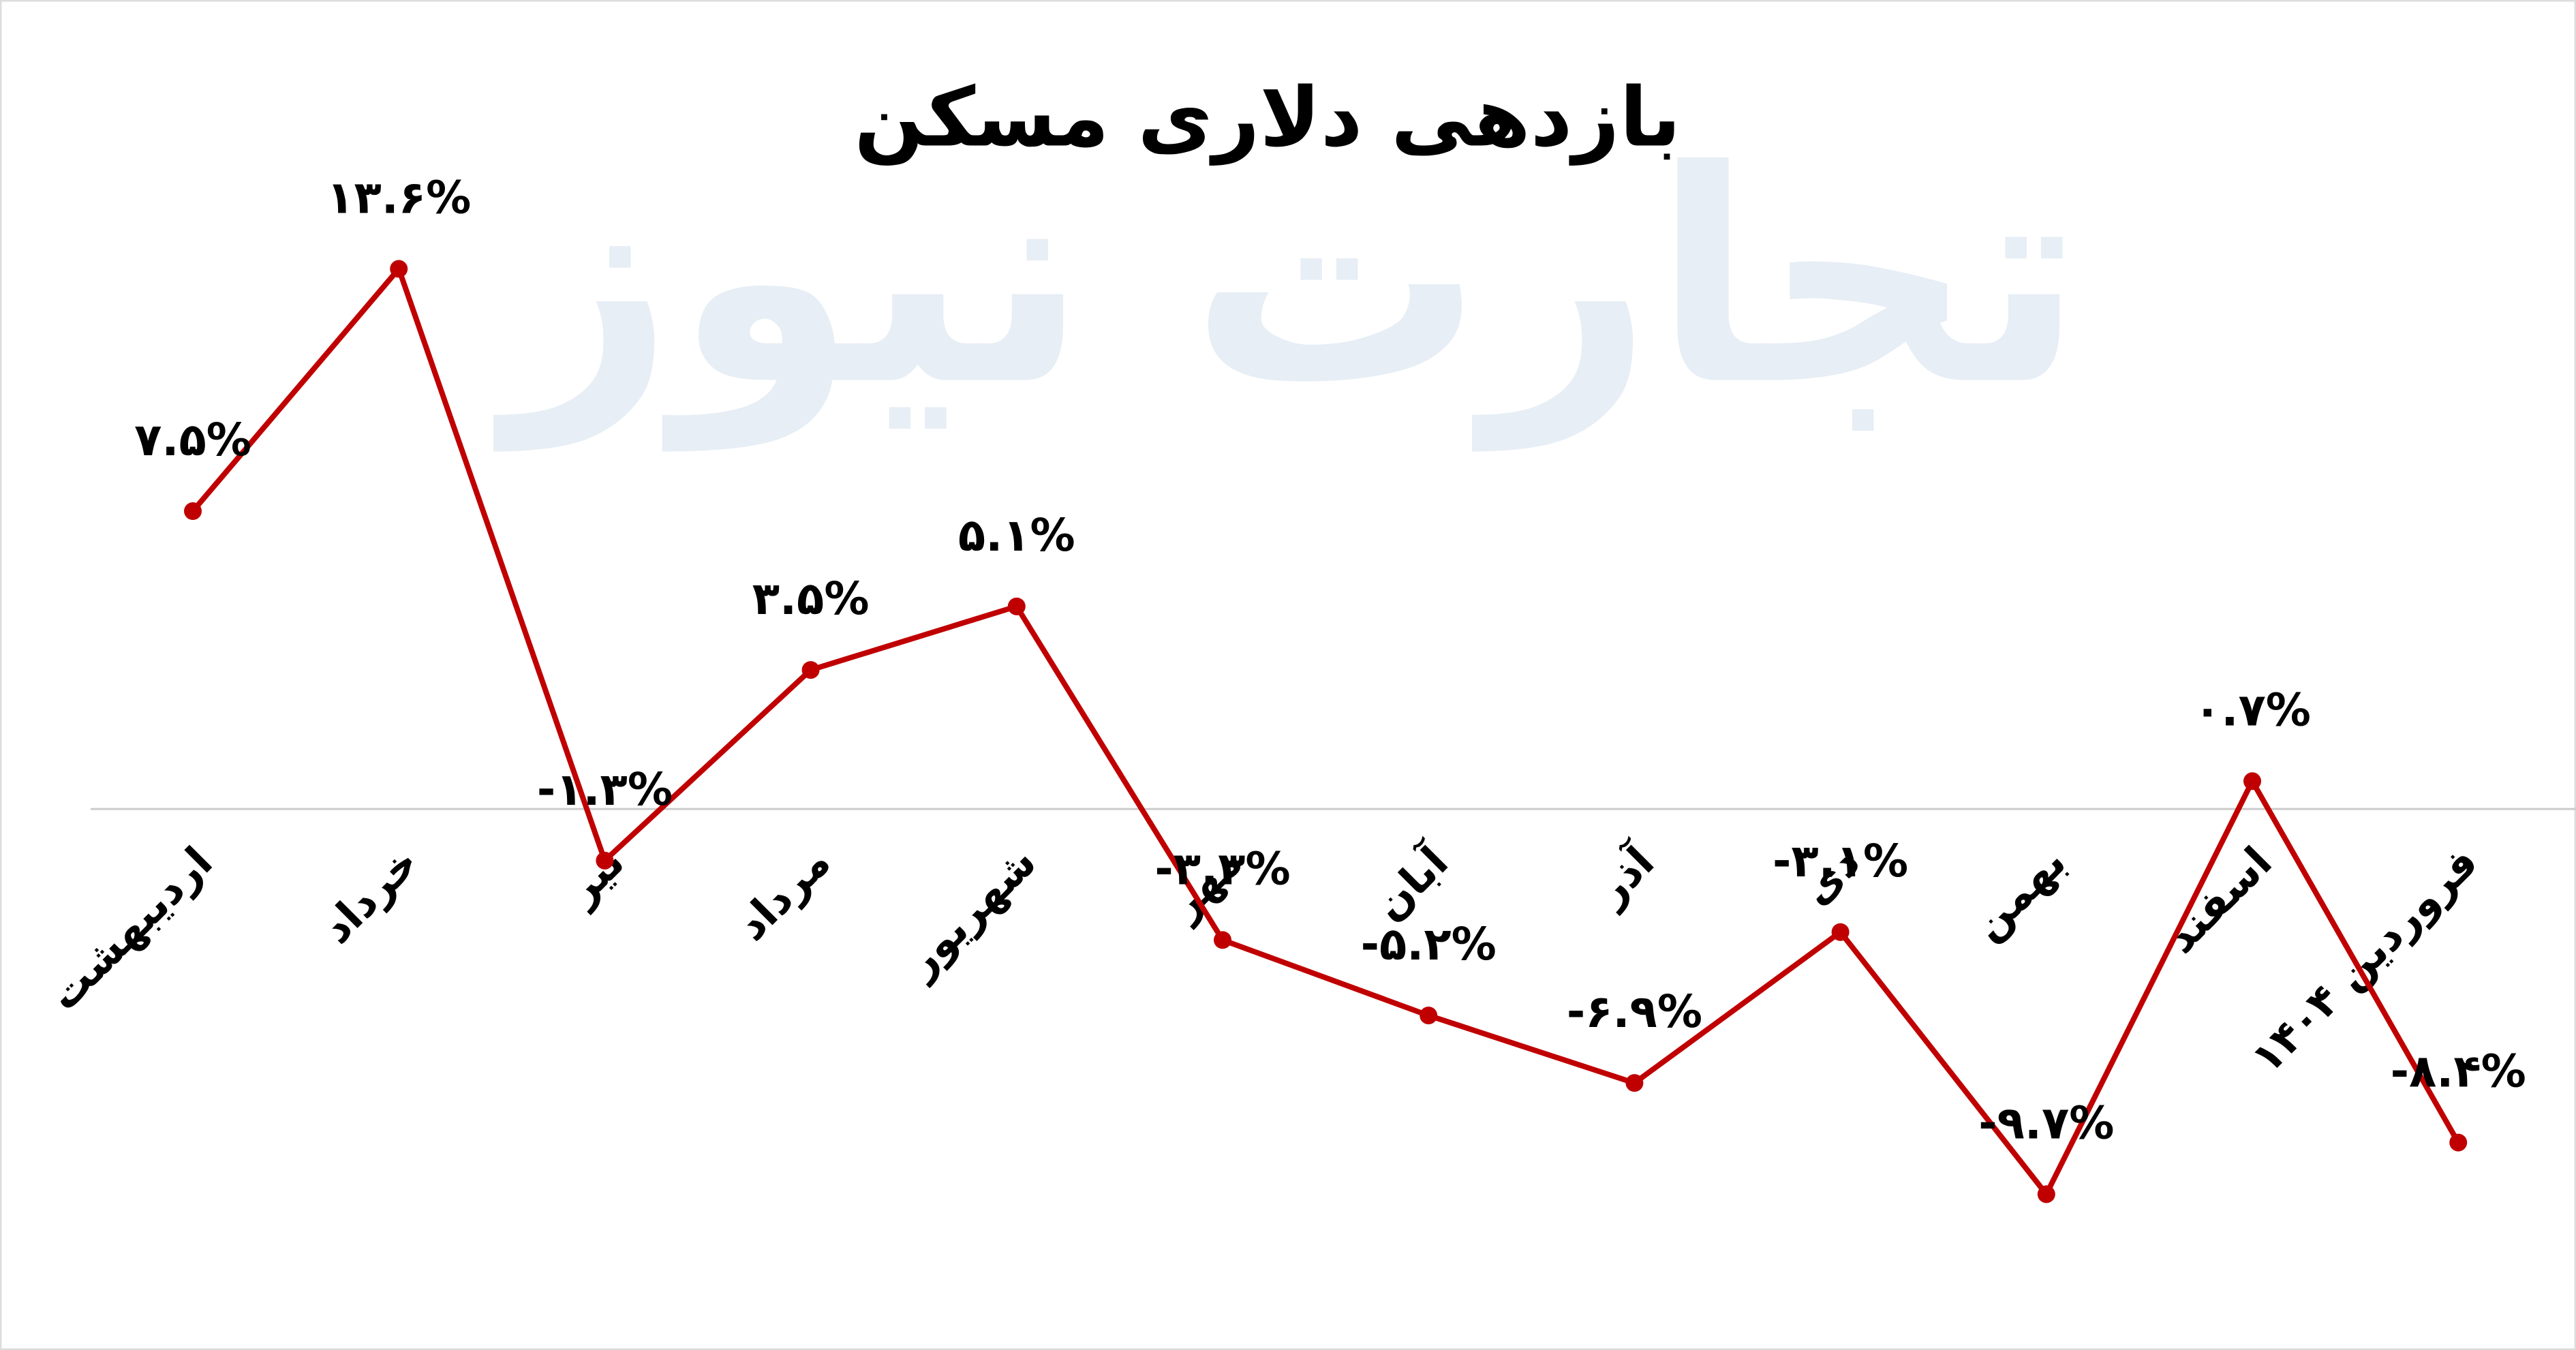 This screenshot has height=1350, width=2576. What do you see at coordinates (2252, 710) in the screenshot?
I see `data-label: ۰.۷%` at bounding box center [2252, 710].